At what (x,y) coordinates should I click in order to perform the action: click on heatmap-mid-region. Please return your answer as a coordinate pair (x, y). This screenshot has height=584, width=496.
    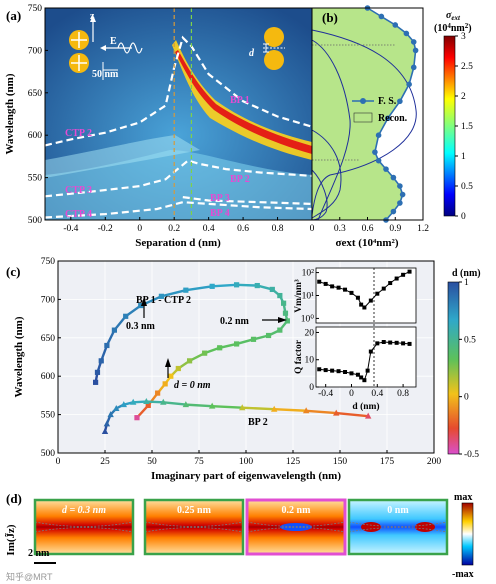
    Looking at the image, I should click on (122, 156).